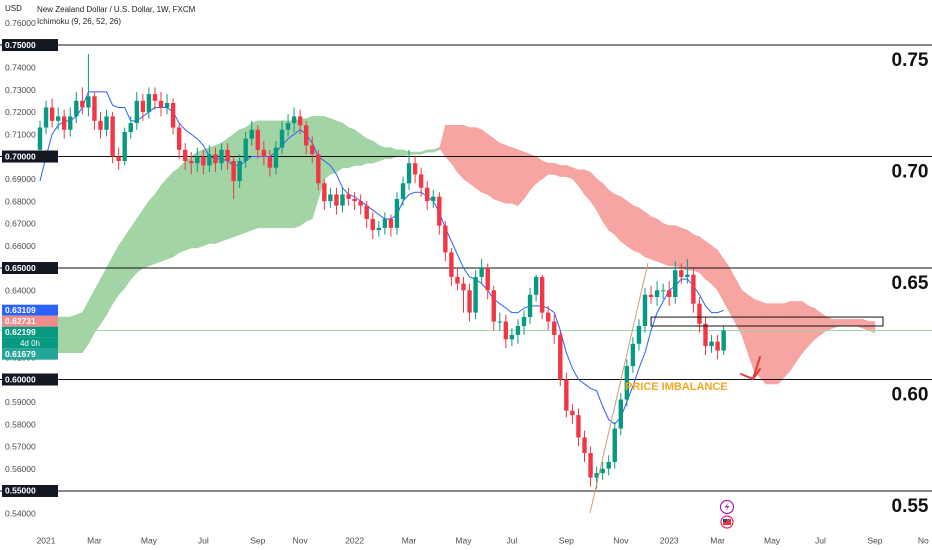  Describe the element at coordinates (20, 179) in the screenshot. I see `y-tick-label: 0.69000` at that location.